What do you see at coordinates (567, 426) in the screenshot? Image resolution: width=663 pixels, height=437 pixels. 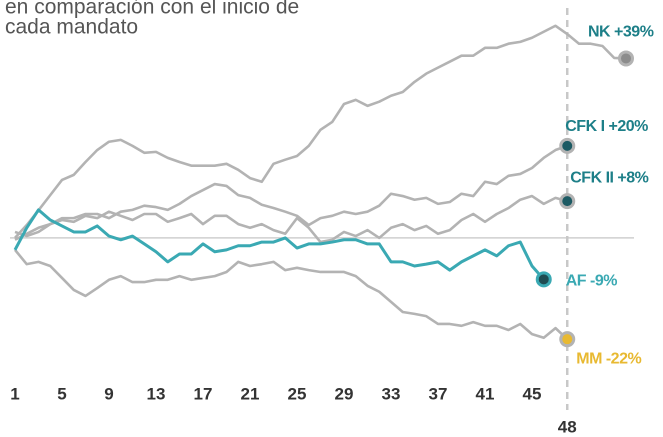 I see `x-tick-label: 48` at bounding box center [567, 426].